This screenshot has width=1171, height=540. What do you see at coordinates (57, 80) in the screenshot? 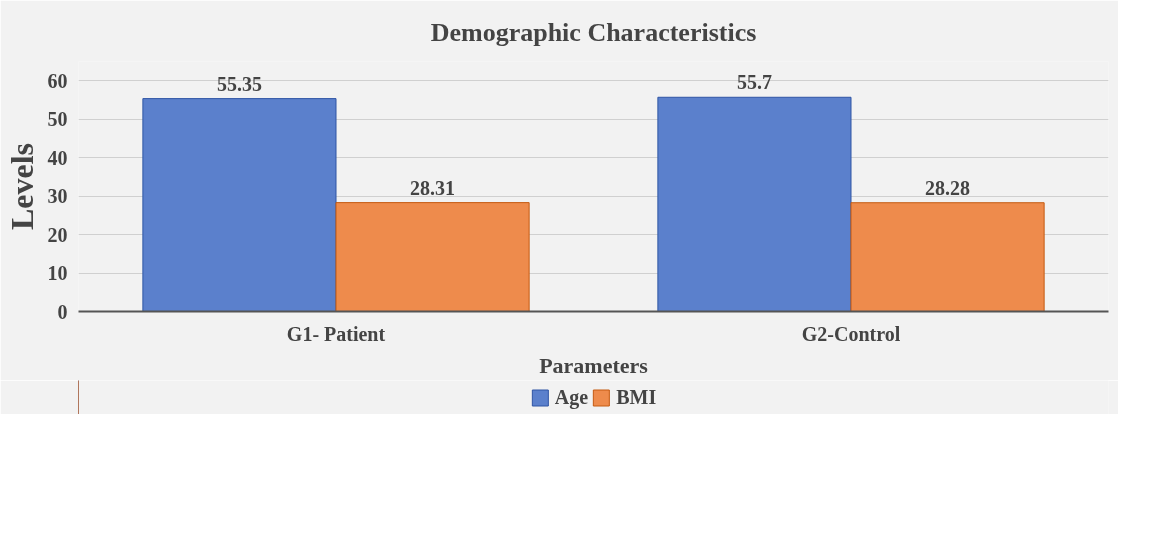
I see `y-tick-label: 60` at bounding box center [57, 80].